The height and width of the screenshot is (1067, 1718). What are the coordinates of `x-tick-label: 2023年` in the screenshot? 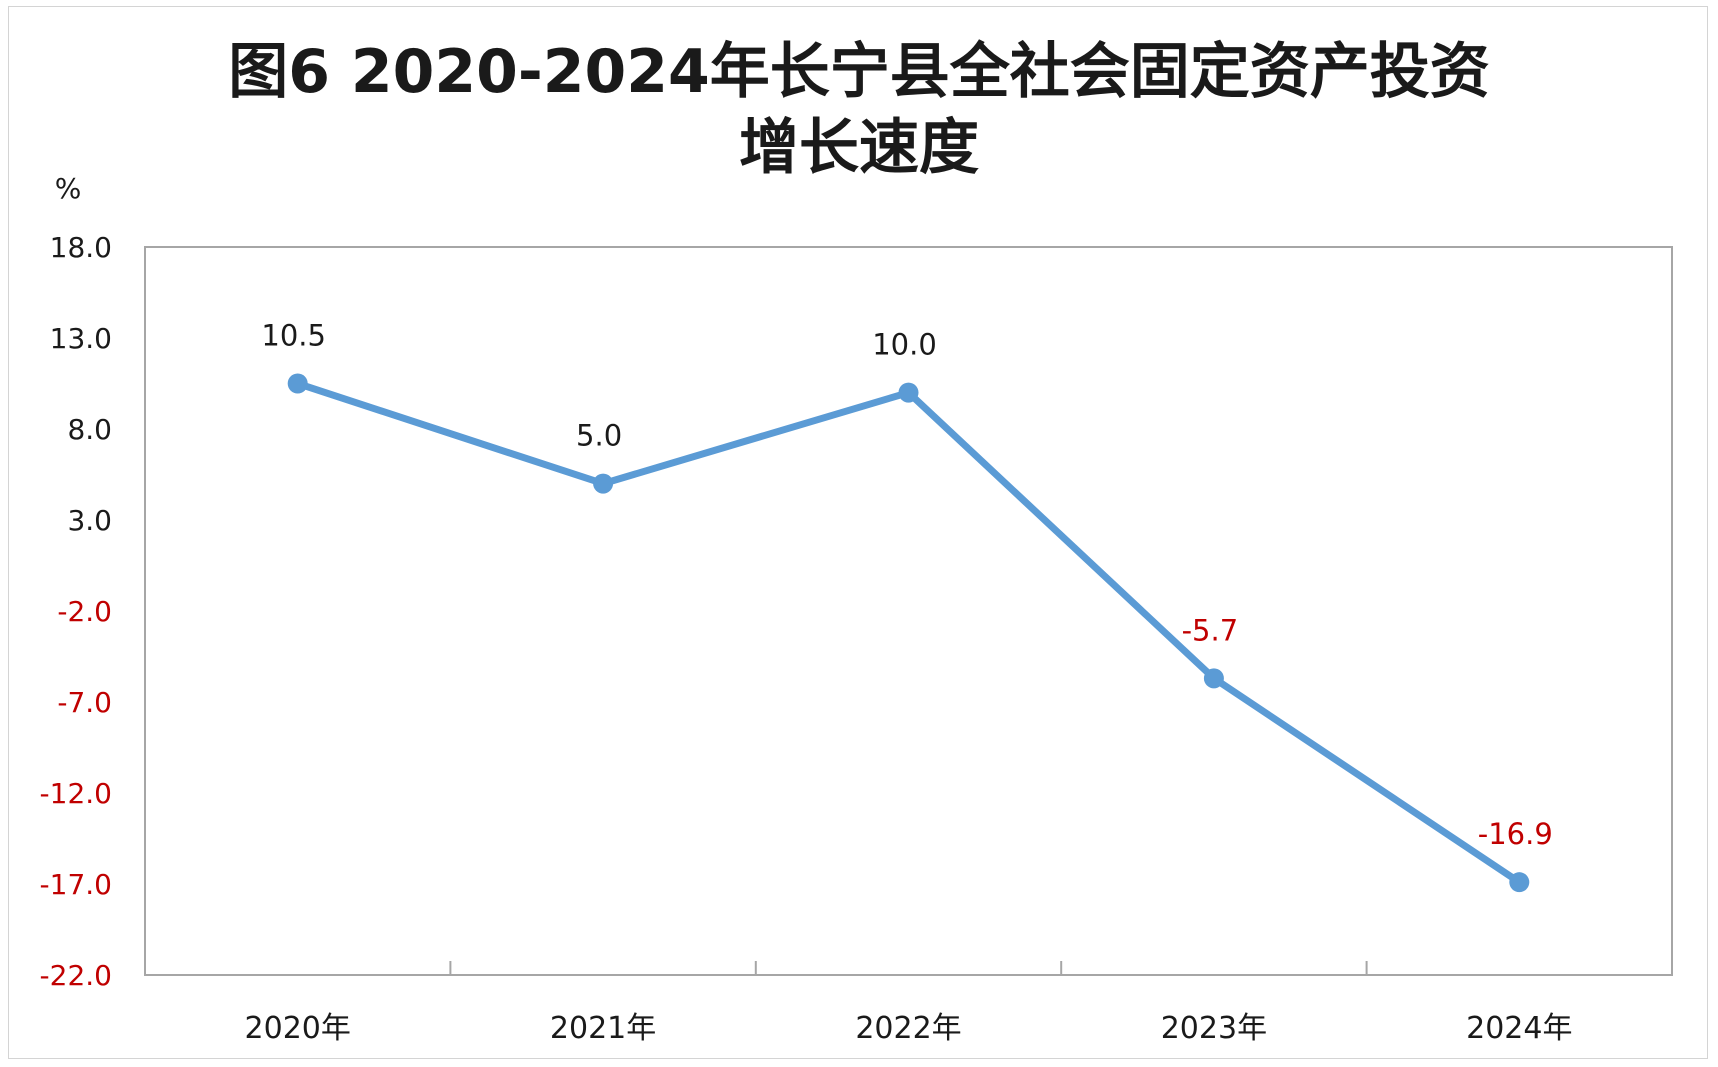 It's located at (1214, 1028).